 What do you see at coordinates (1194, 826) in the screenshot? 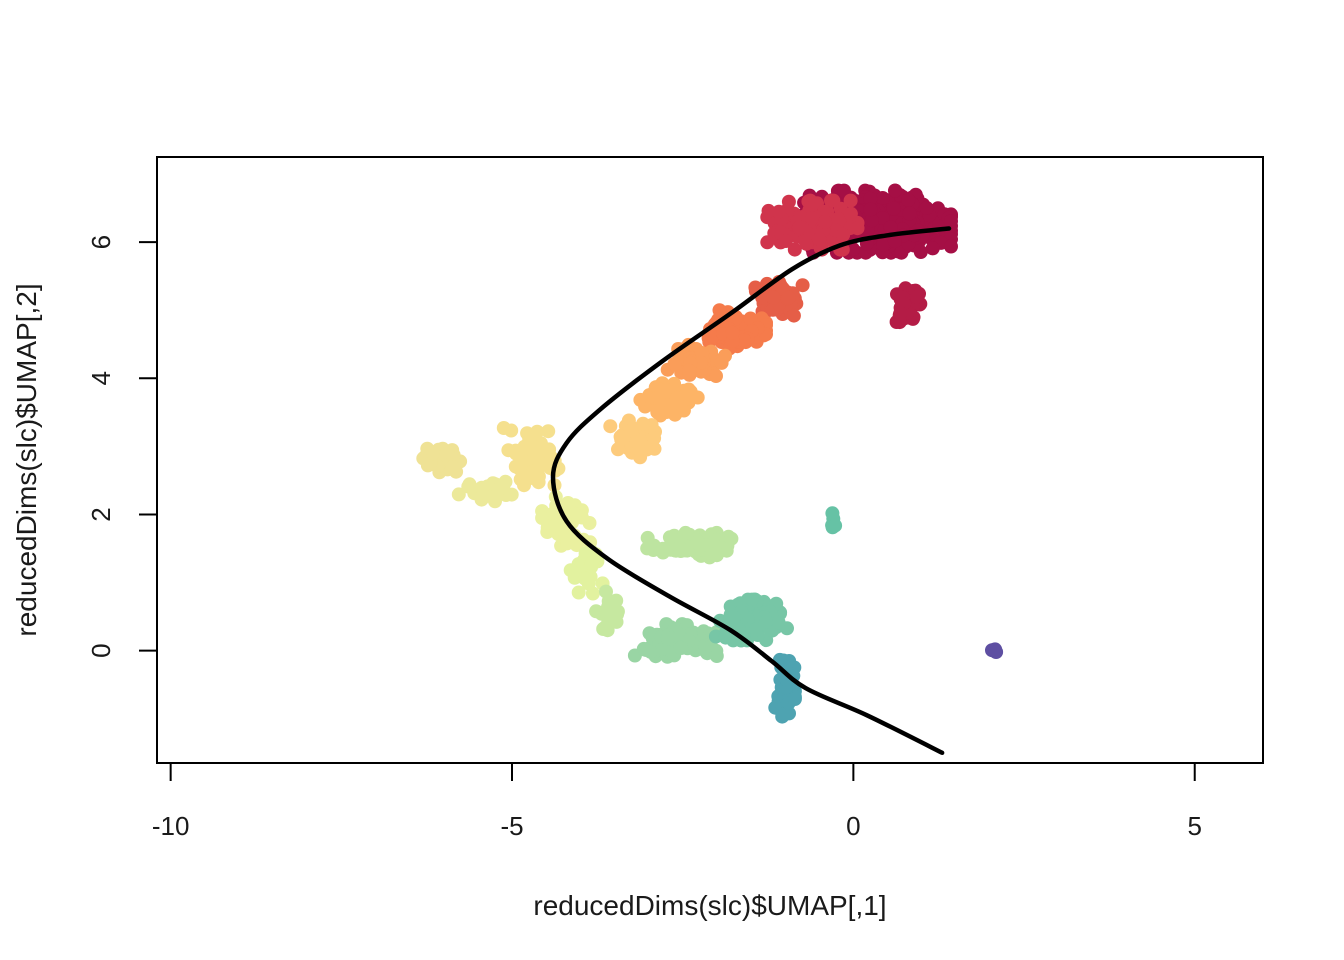
I see `x-tick-label: 5` at bounding box center [1194, 826].